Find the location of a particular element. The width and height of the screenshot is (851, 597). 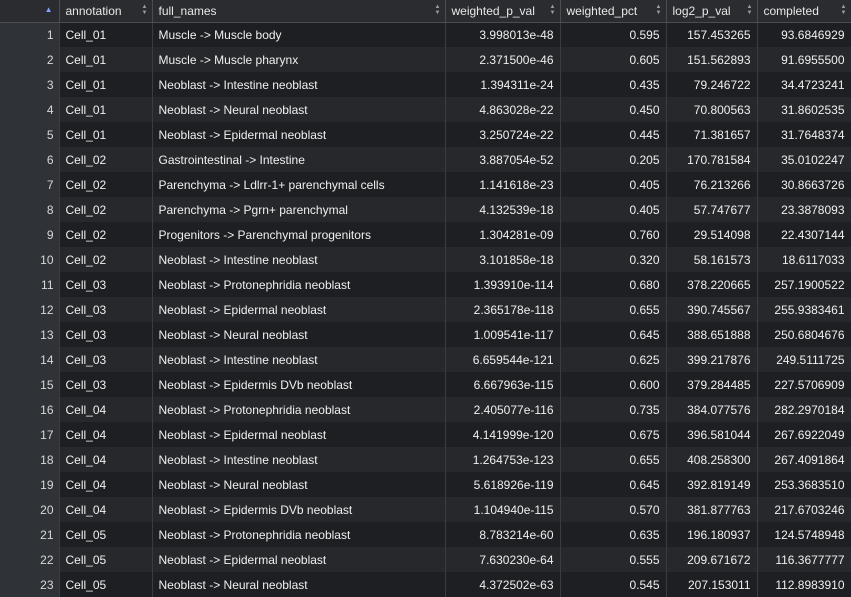

column-header-completed: completed ▲ ▼ is located at coordinates (804, 11).